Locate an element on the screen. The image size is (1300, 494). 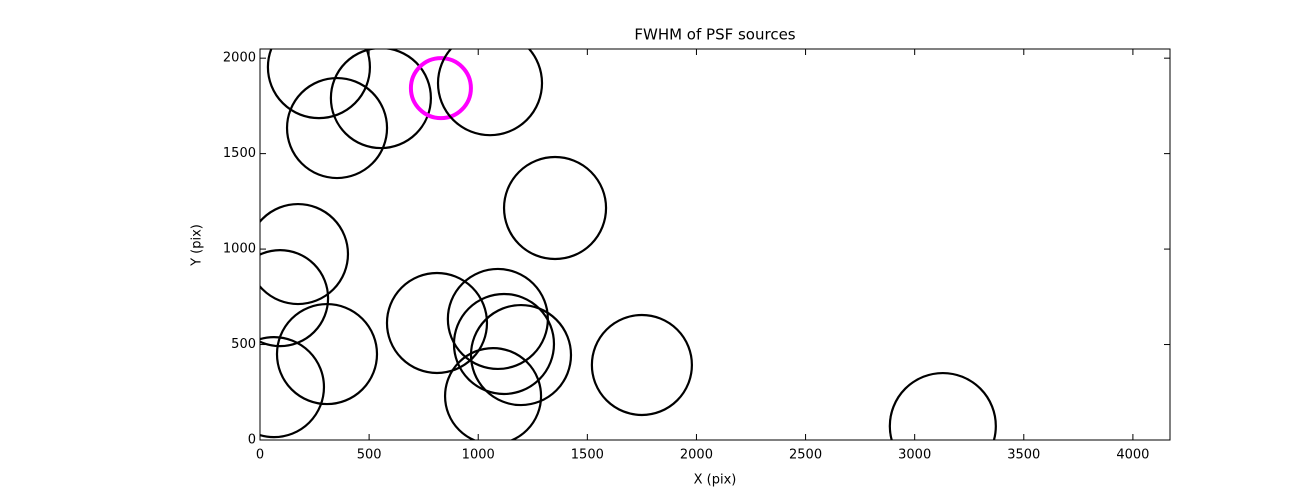
y-tick-label: 1000 is located at coordinates (239, 249).